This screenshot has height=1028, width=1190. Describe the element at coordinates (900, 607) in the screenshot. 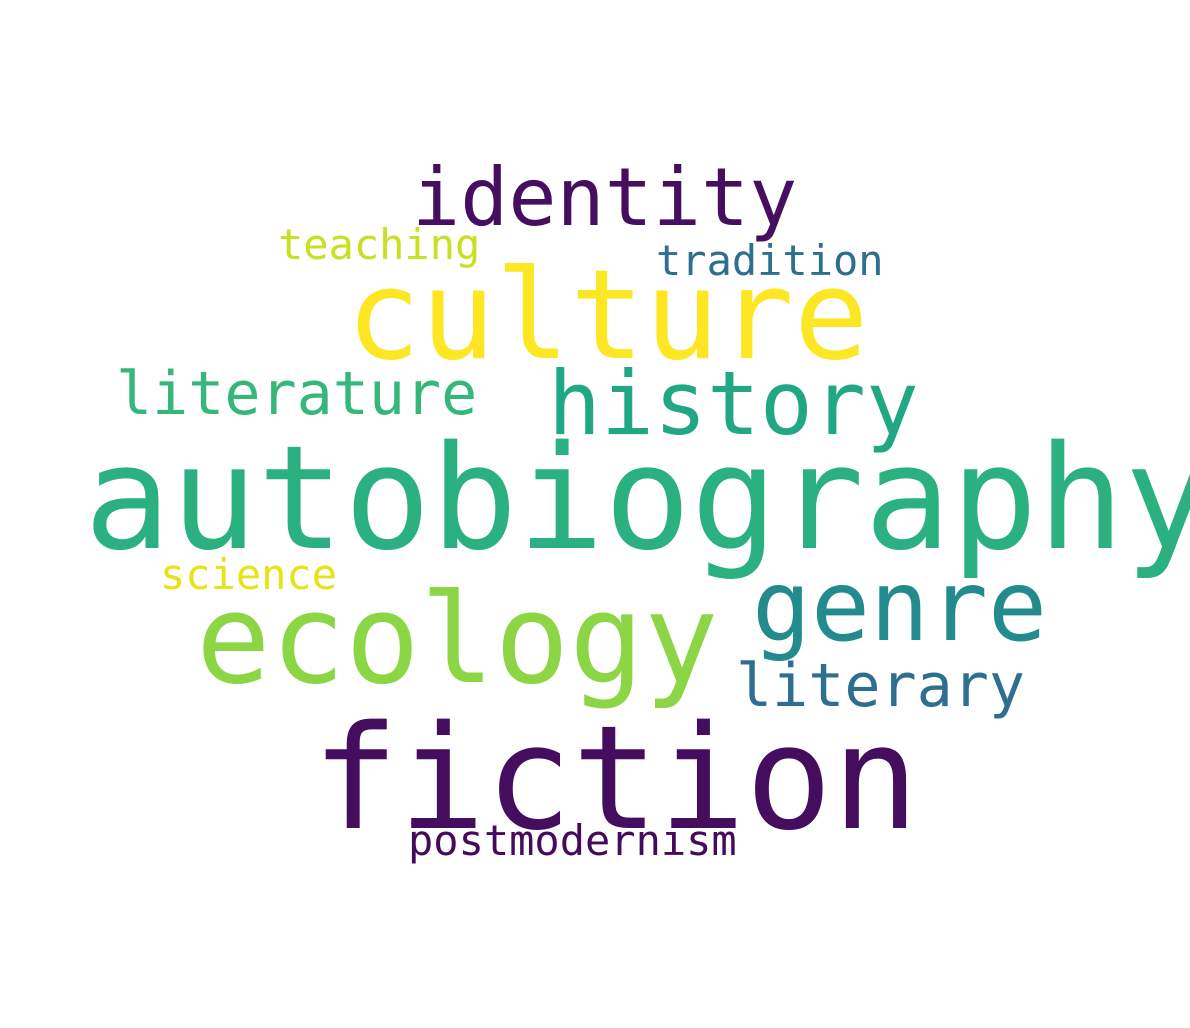

I see `word-genre: genre` at that location.